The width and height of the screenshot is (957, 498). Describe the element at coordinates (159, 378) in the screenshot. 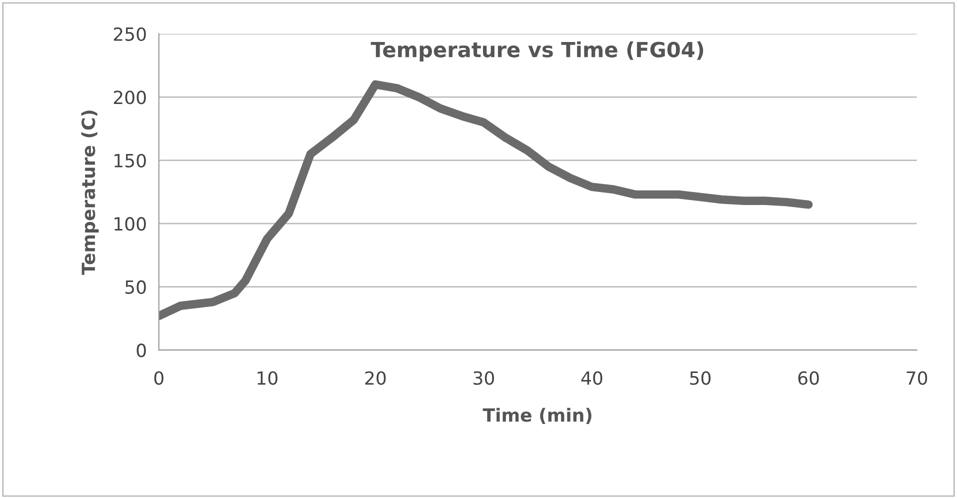

I see `x-tick-label: 0` at that location.